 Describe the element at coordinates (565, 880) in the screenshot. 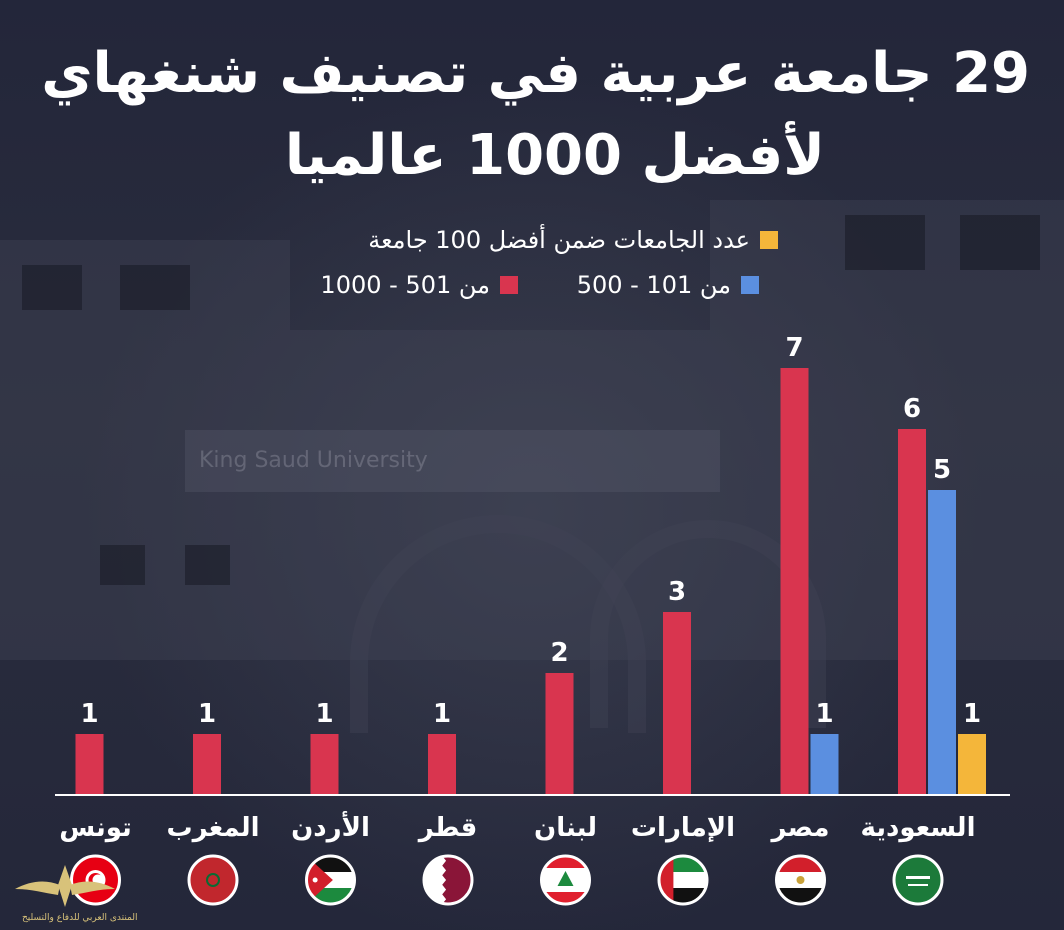

I see `lebanon-flag-icon` at that location.